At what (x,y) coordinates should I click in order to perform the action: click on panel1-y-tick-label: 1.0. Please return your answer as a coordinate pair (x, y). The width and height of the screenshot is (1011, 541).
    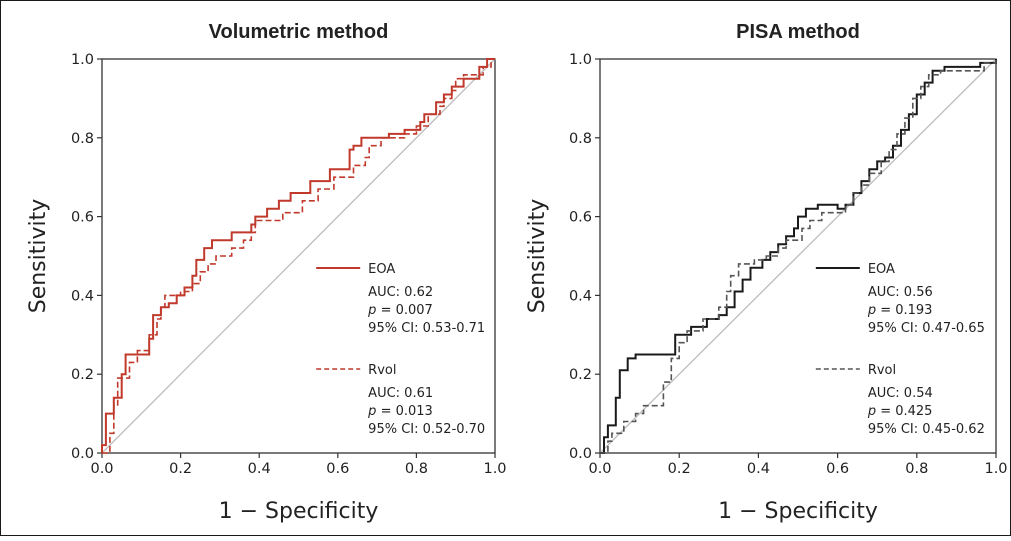
    Looking at the image, I should click on (82, 60).